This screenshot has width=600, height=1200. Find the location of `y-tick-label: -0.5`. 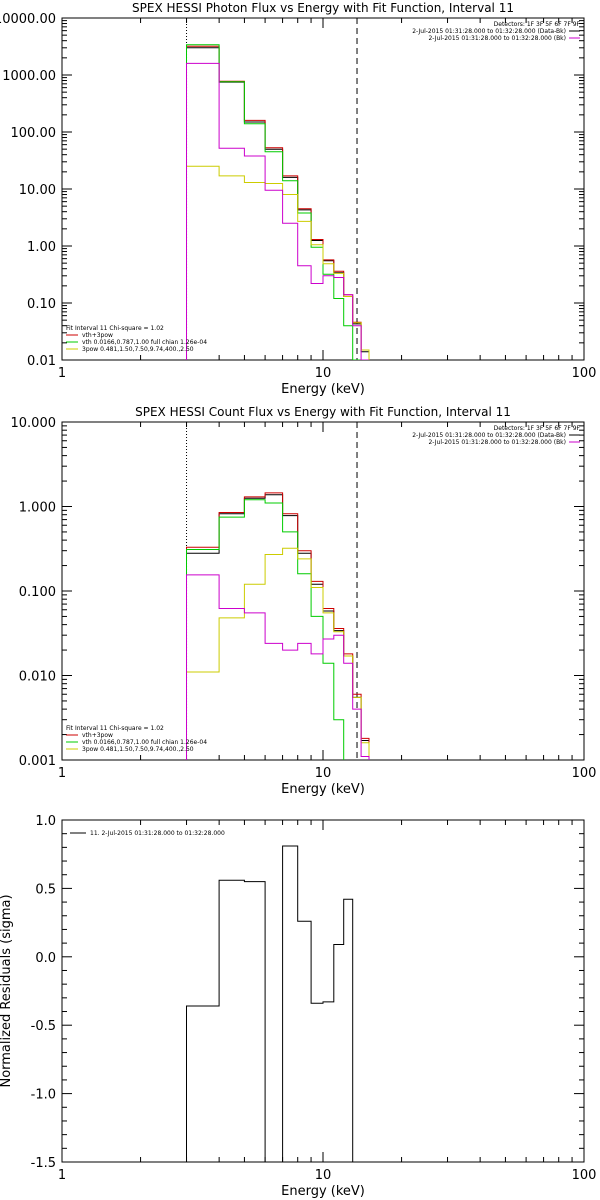

y-tick-label: -0.5 is located at coordinates (43, 1026).